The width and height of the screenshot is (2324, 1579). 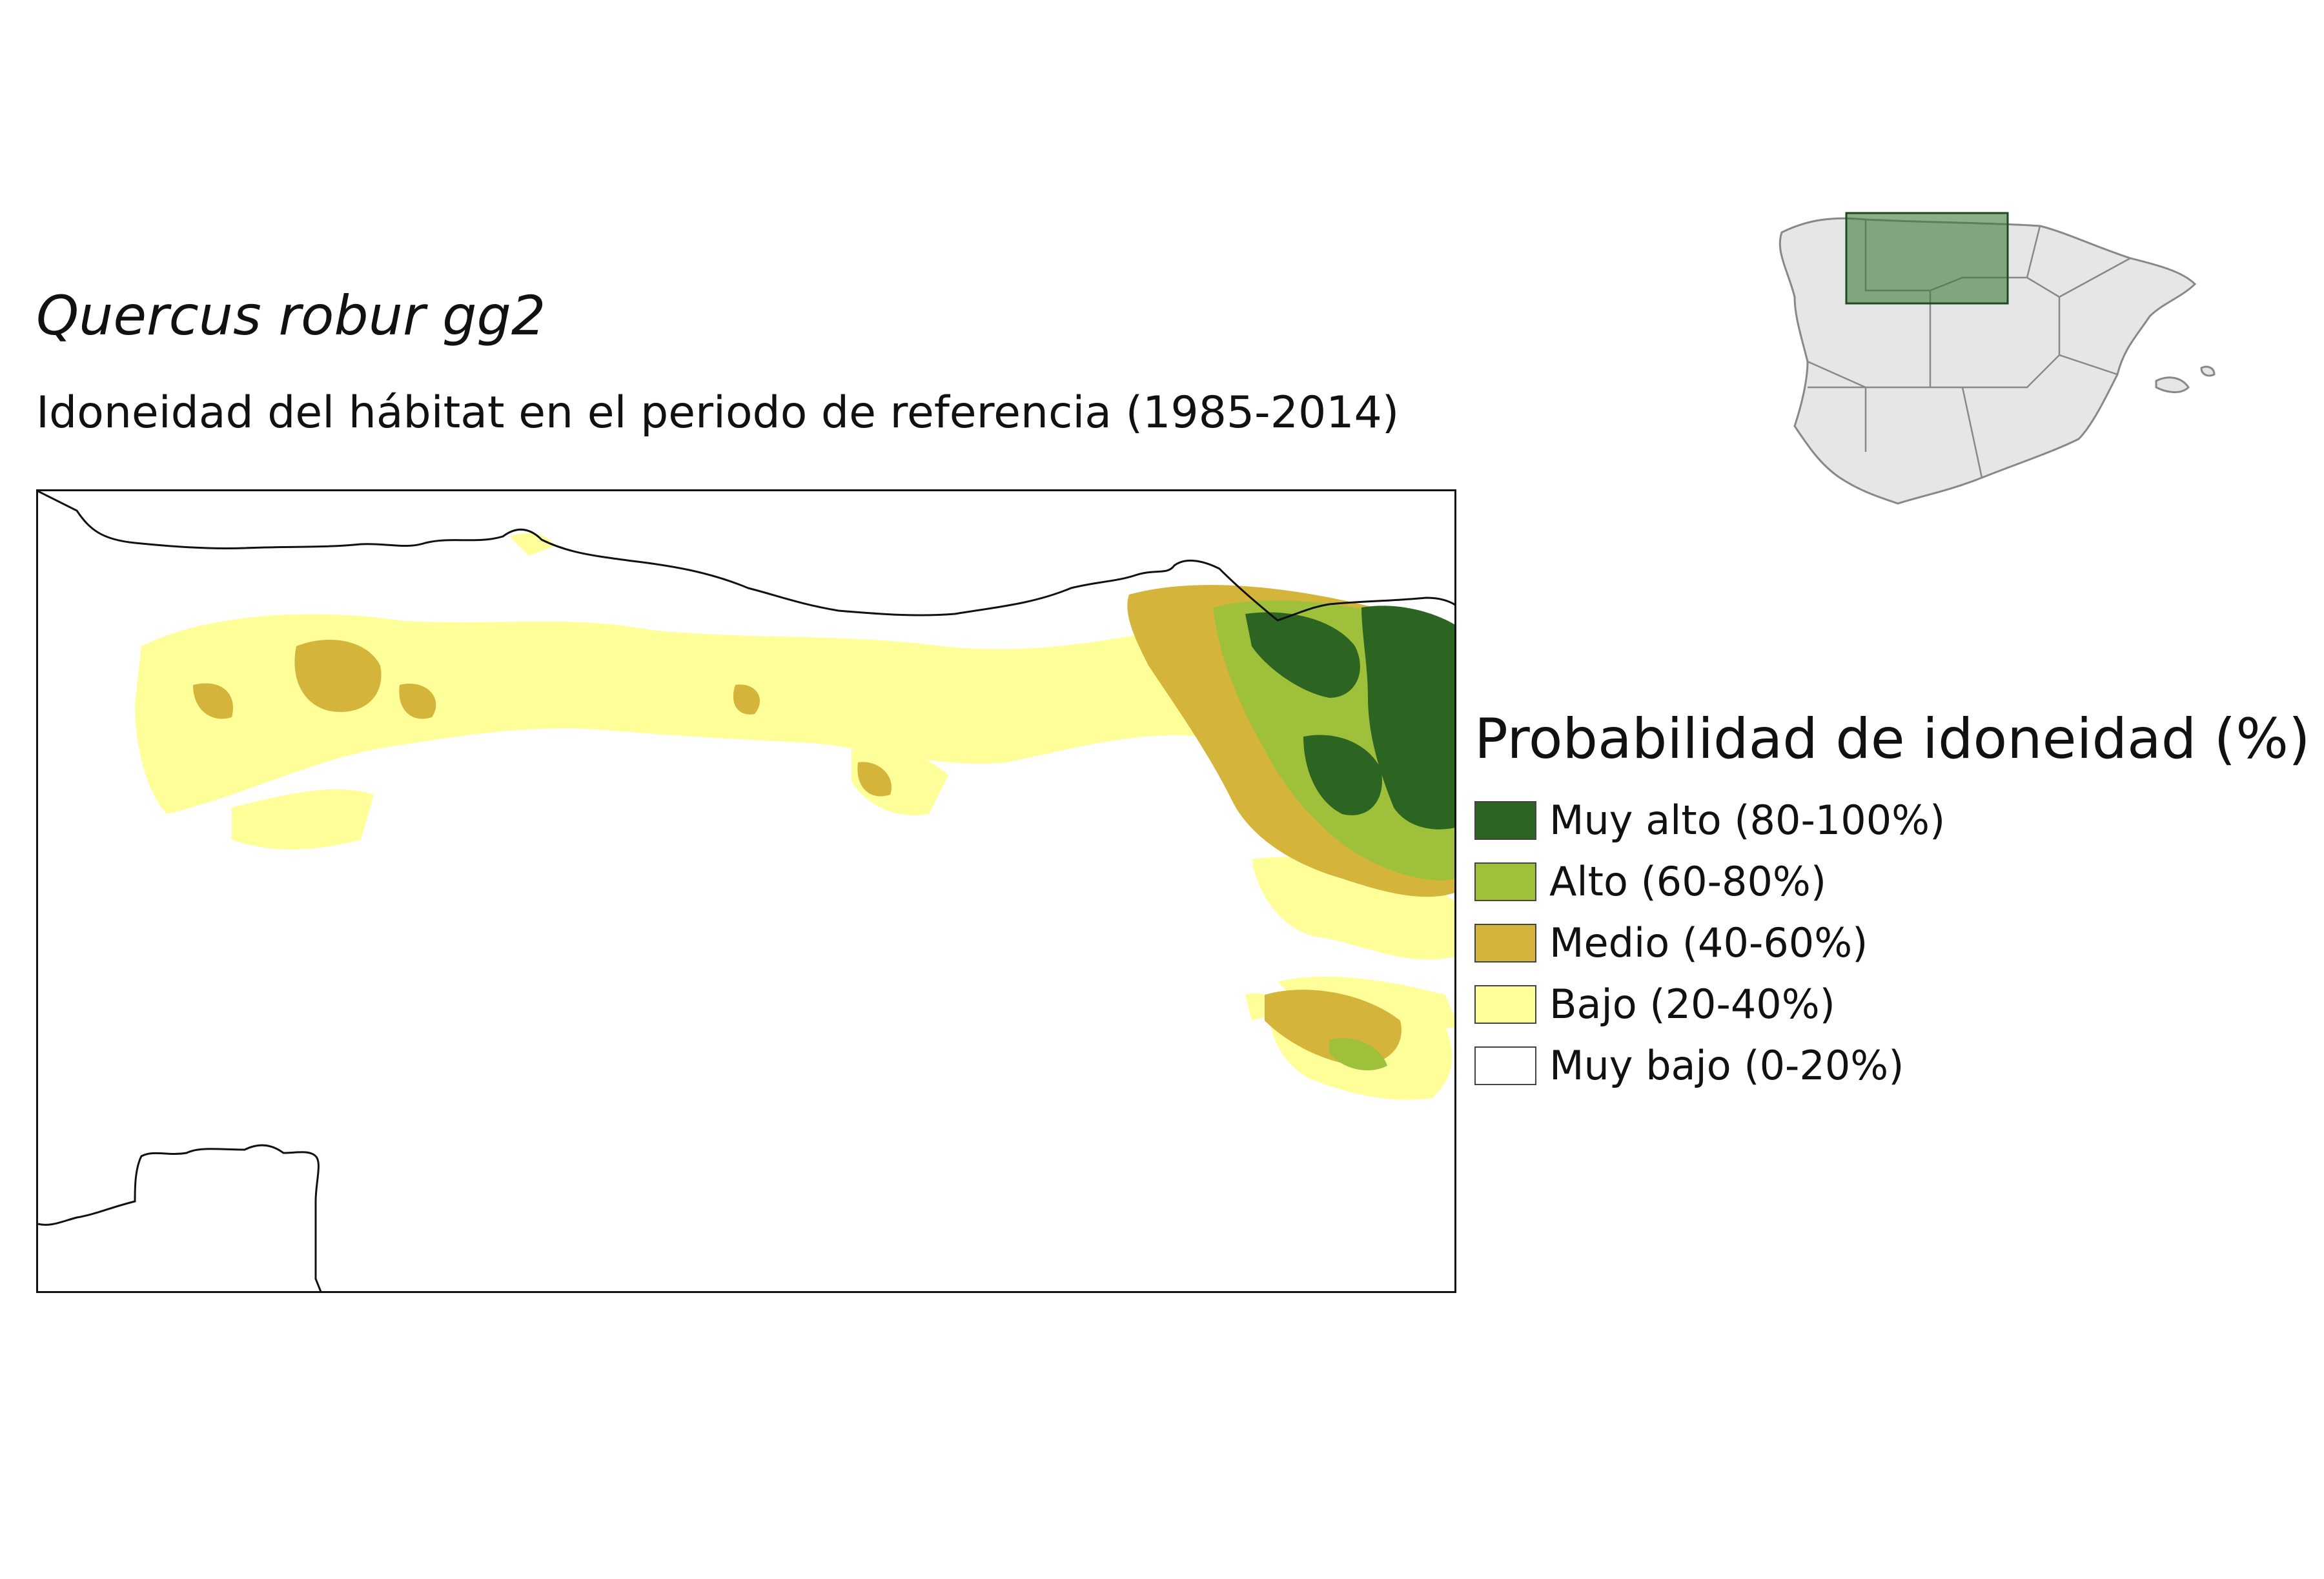 What do you see at coordinates (2185, 379) in the screenshot?
I see `balearic-islands` at bounding box center [2185, 379].